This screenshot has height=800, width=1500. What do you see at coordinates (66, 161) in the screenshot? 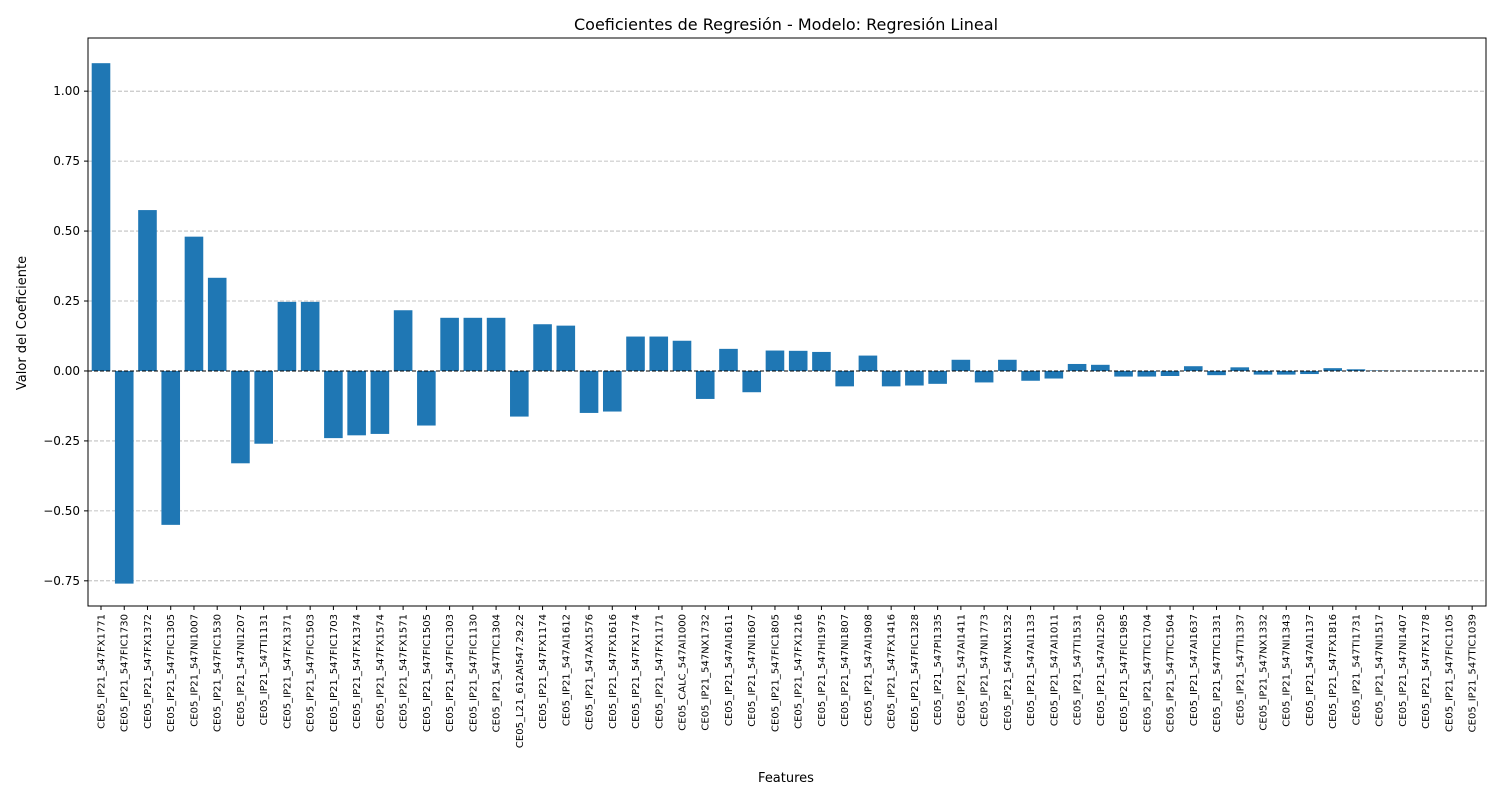
I see `y-tick-label: 0.75` at bounding box center [66, 161].